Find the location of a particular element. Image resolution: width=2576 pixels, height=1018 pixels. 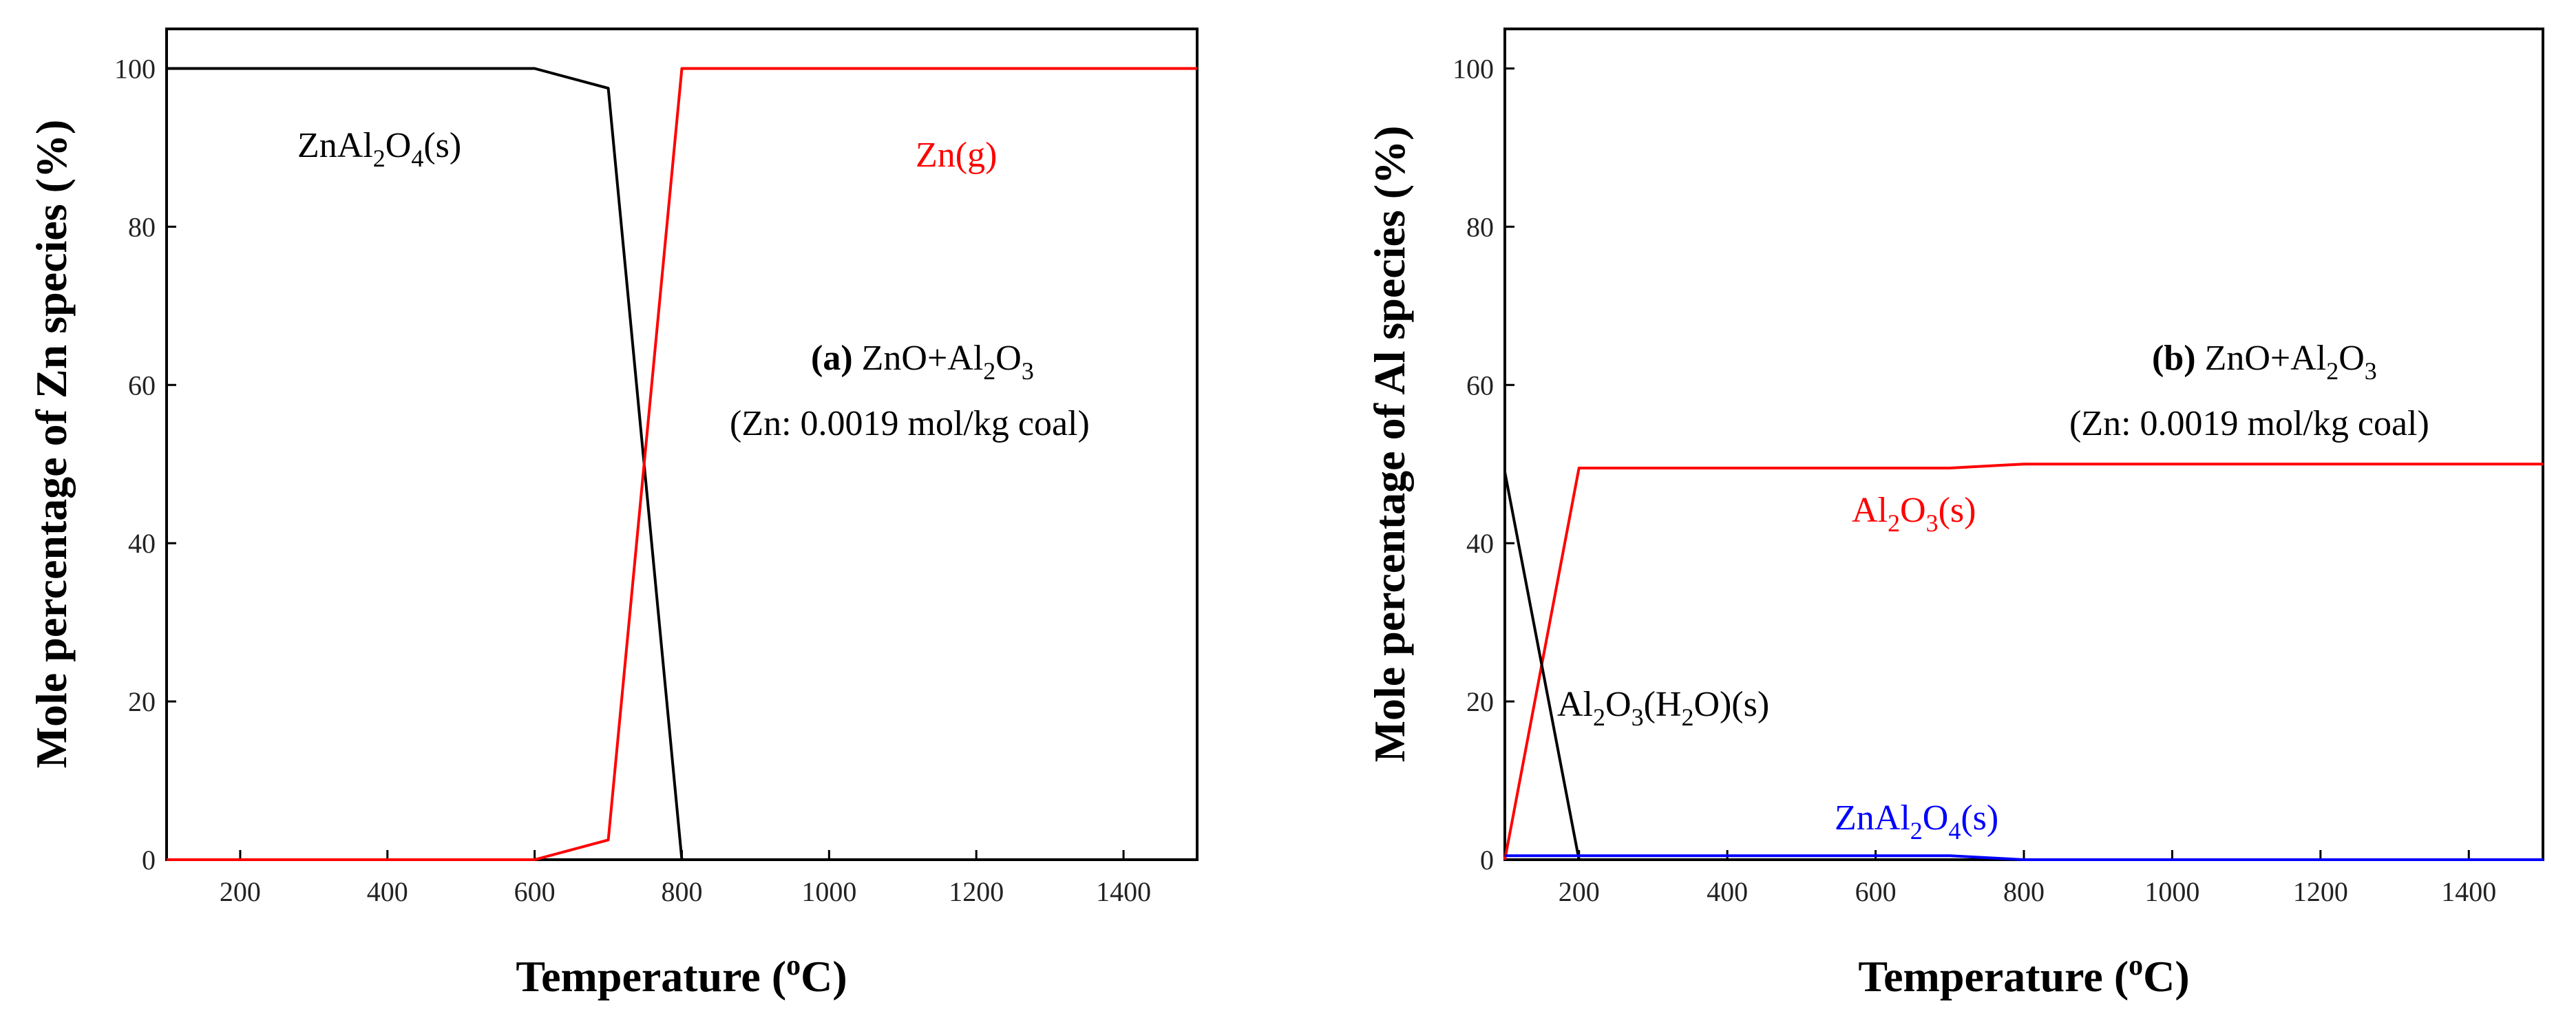

panel-note-system: (b) ZnO+Al2O3 is located at coordinates (2265, 362).